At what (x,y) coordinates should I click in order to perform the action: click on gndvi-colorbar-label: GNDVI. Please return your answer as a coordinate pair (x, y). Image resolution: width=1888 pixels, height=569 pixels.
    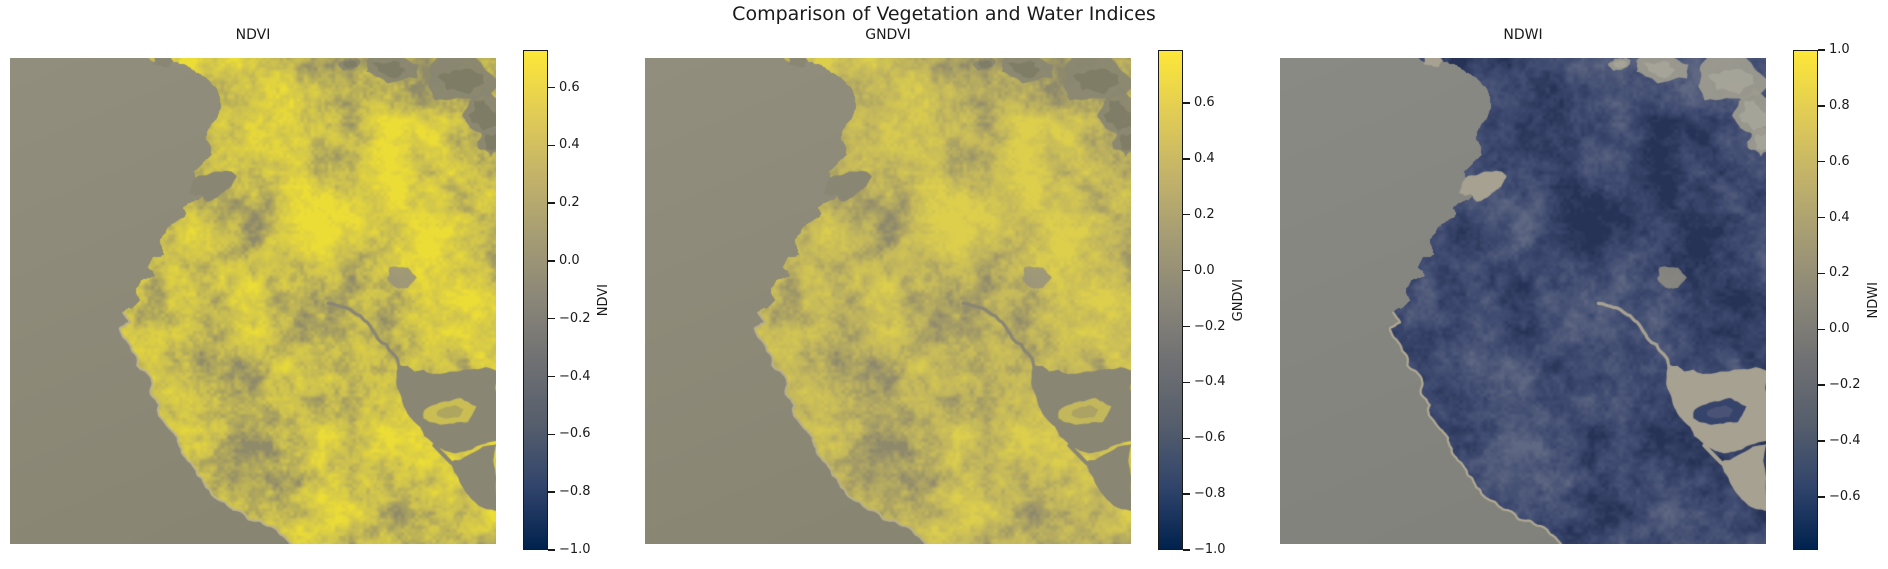
    Looking at the image, I should click on (1238, 300).